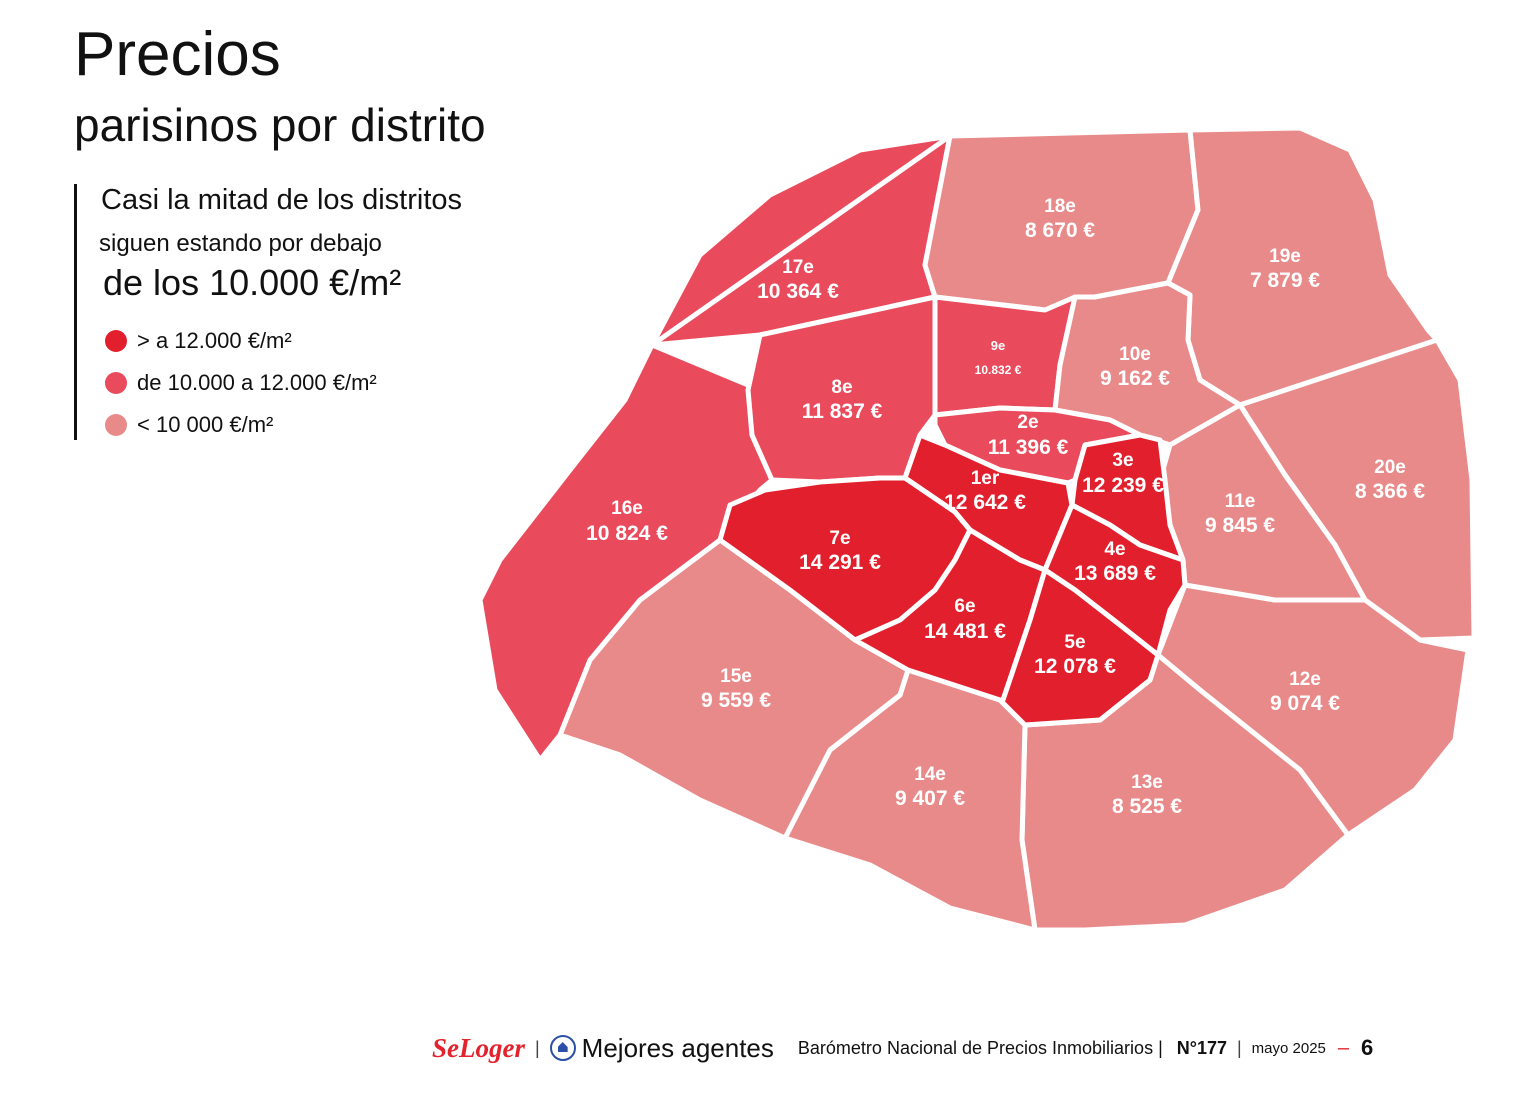 Image resolution: width=1535 pixels, height=1099 pixels. I want to click on legend-dot-low-icon, so click(116, 425).